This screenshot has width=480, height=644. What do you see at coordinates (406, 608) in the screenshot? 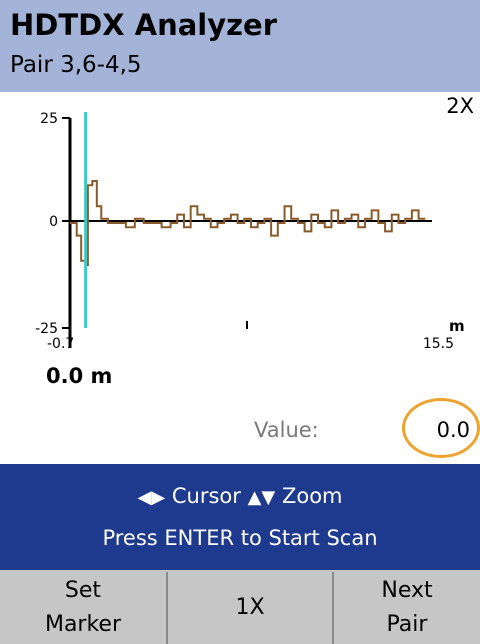
I see `next-pair-softkey: Next Pair` at bounding box center [406, 608].